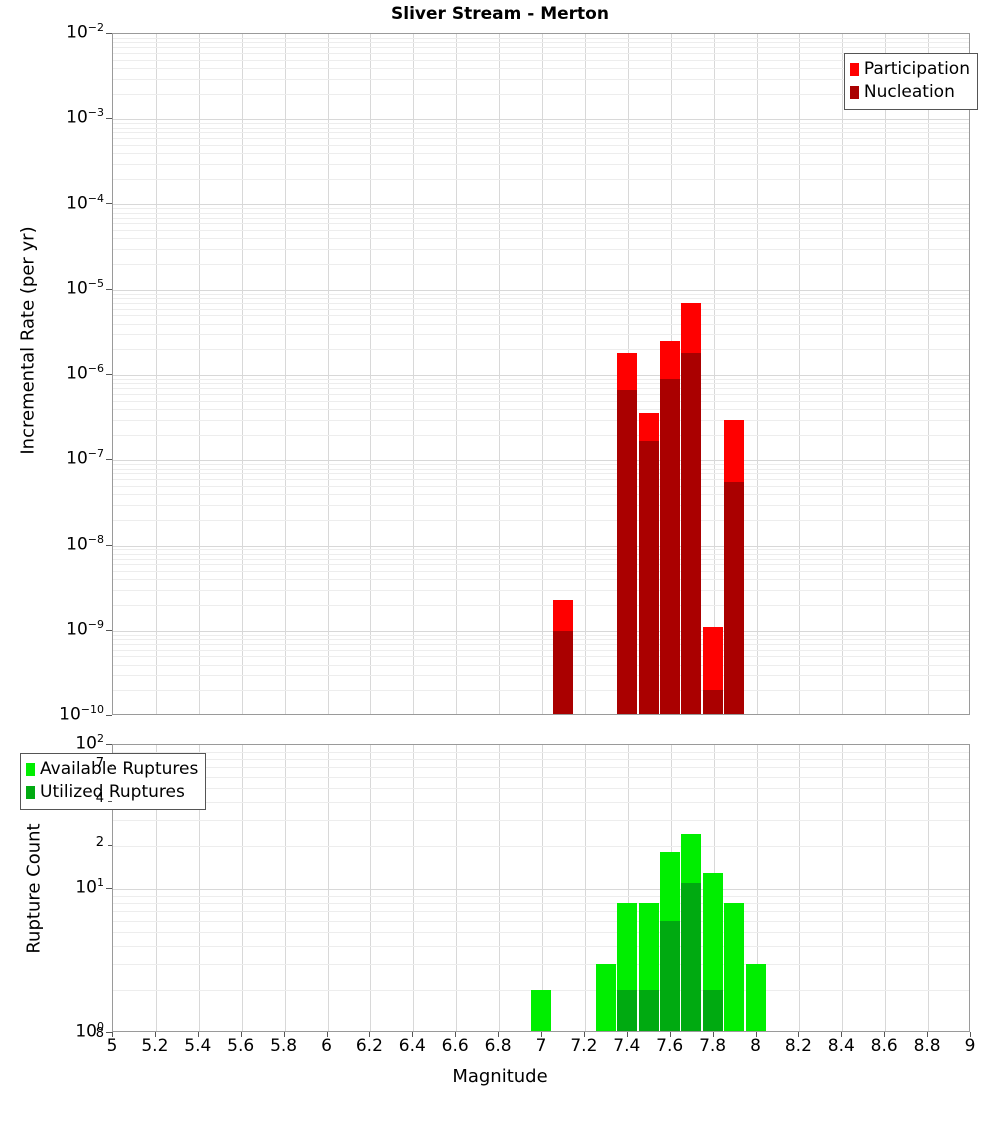 The width and height of the screenshot is (1000, 1139). I want to click on legend-label: Participation, so click(916, 69).